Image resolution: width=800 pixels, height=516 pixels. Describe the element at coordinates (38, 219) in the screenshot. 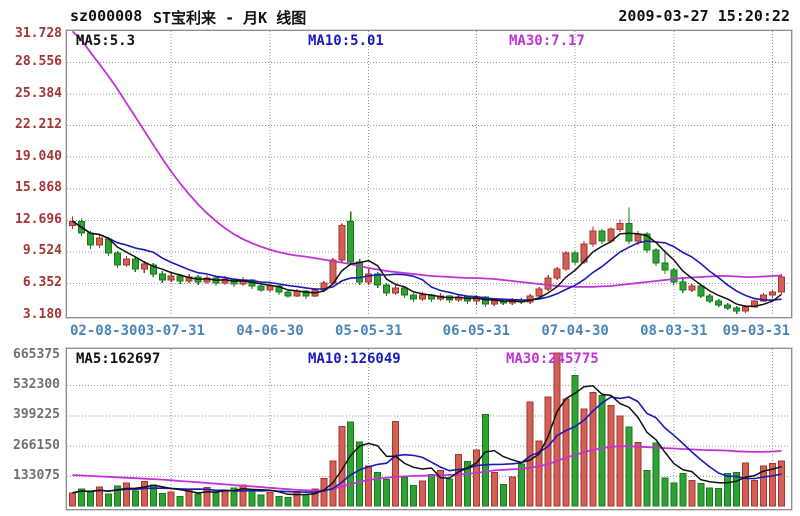

I see `price-tick-label: 12.696` at that location.